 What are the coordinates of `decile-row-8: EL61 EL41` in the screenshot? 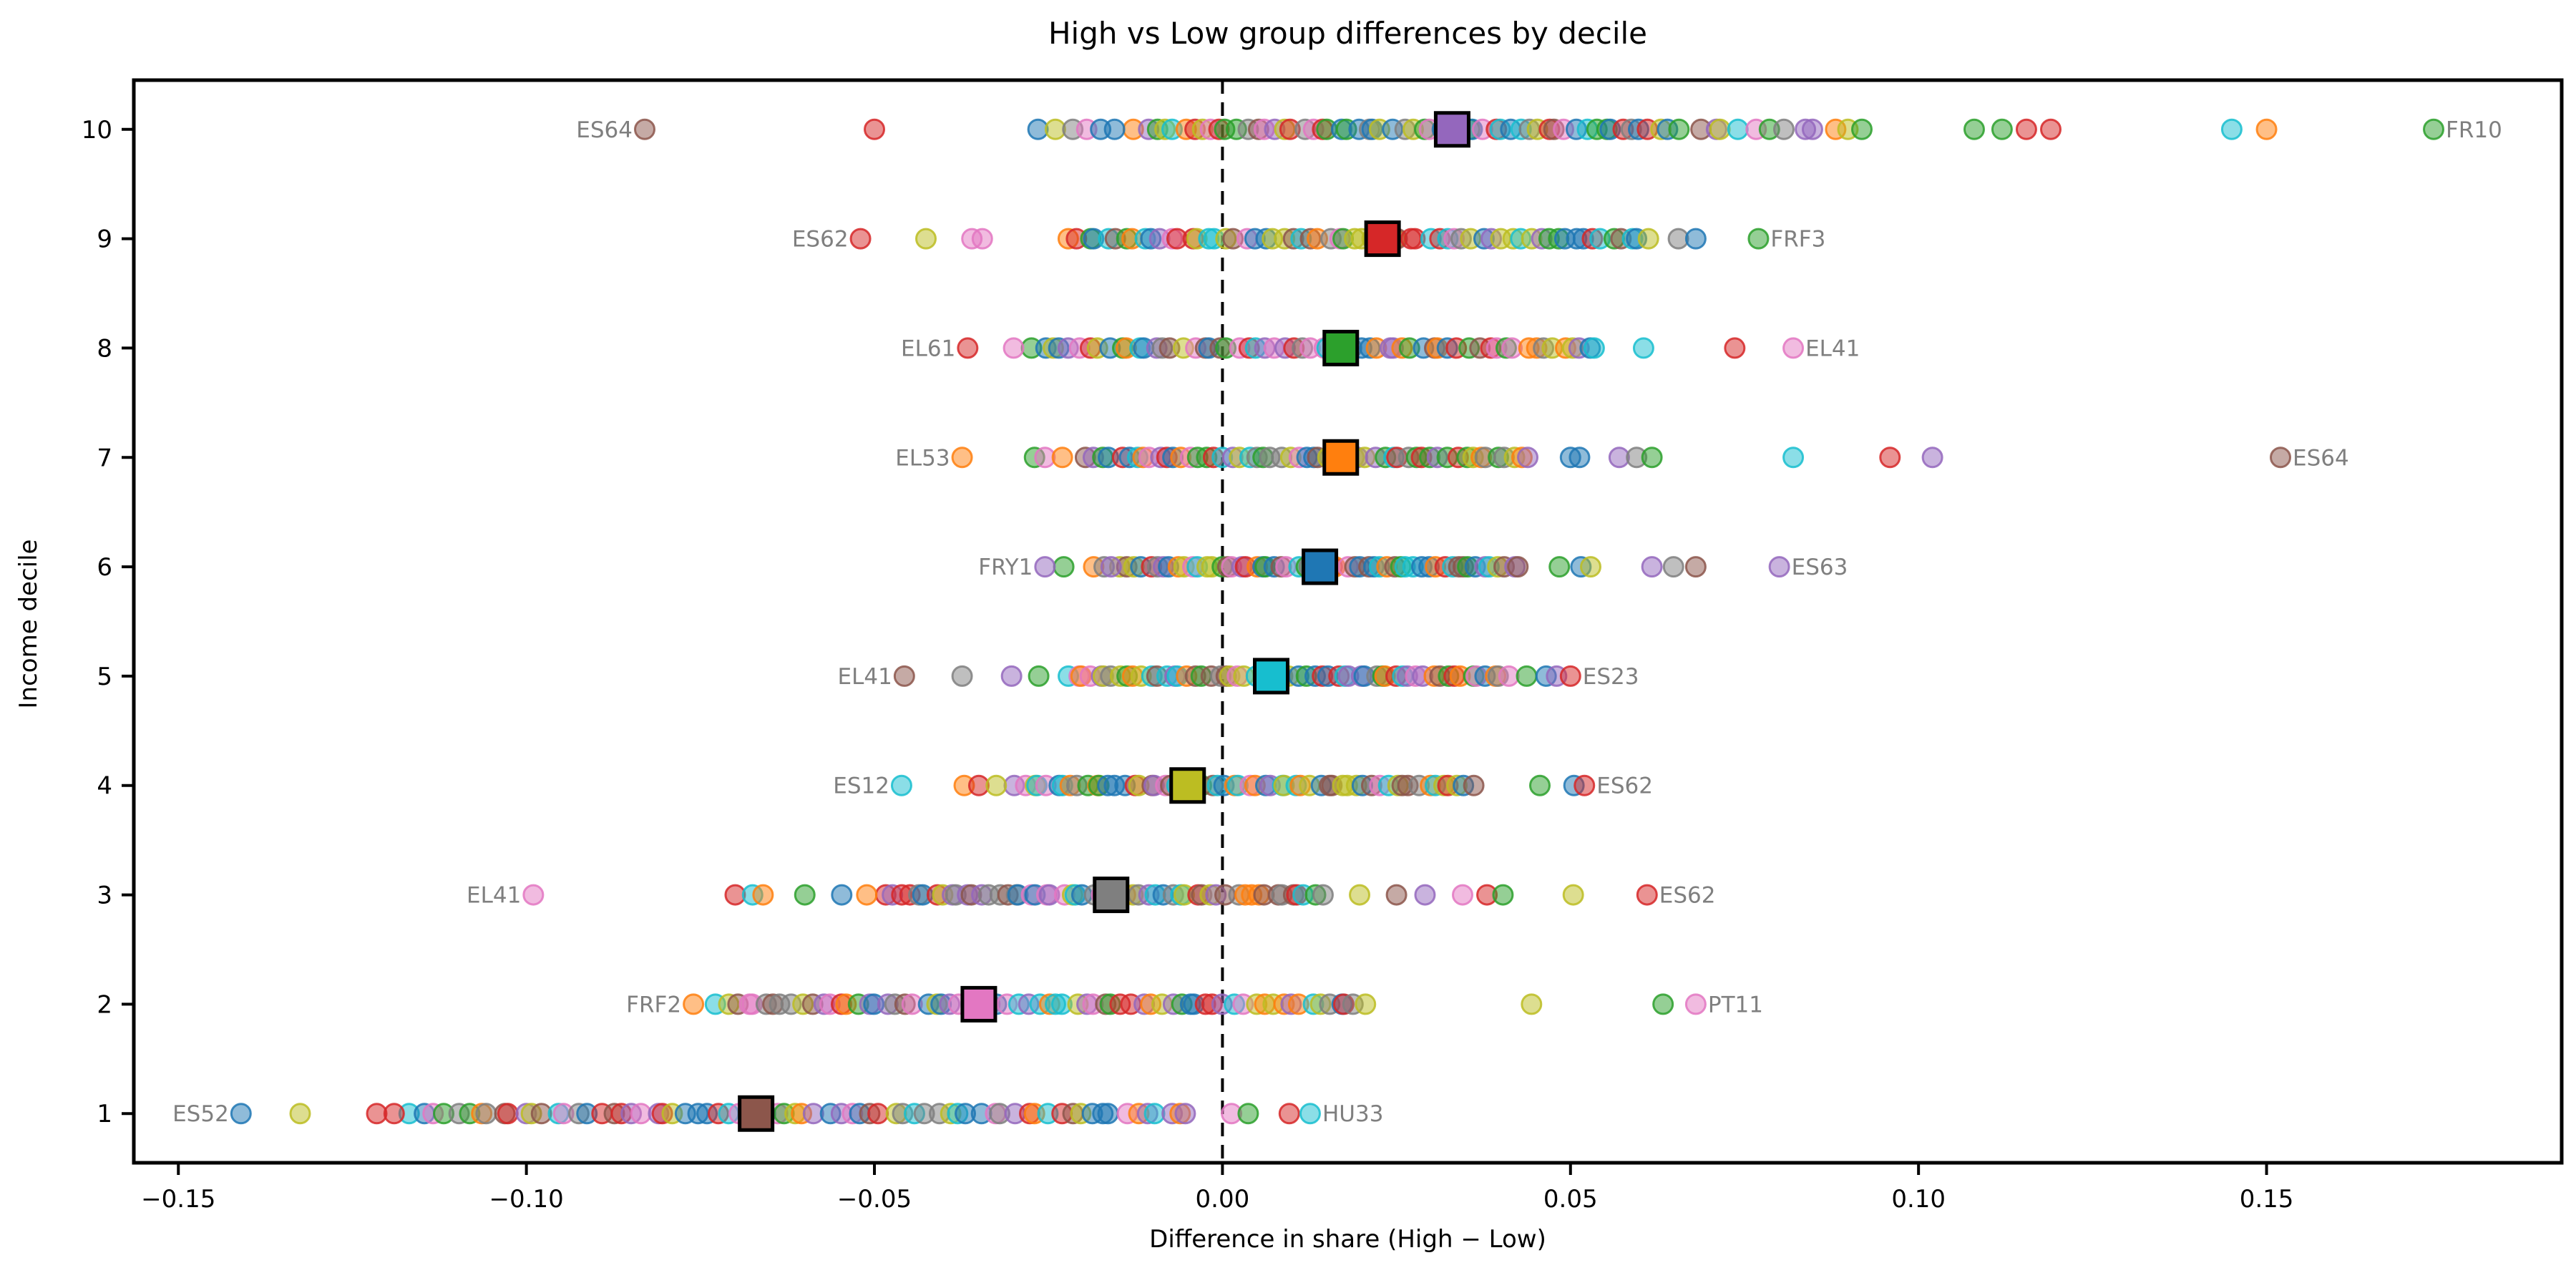 It's located at (1380, 347).